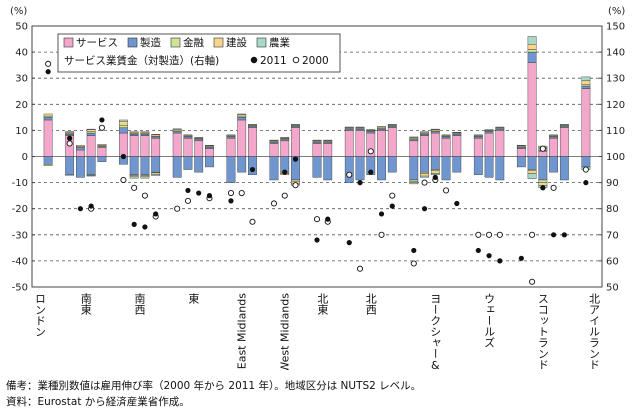  I want to click on legend-swatch-finance, so click(175, 42).